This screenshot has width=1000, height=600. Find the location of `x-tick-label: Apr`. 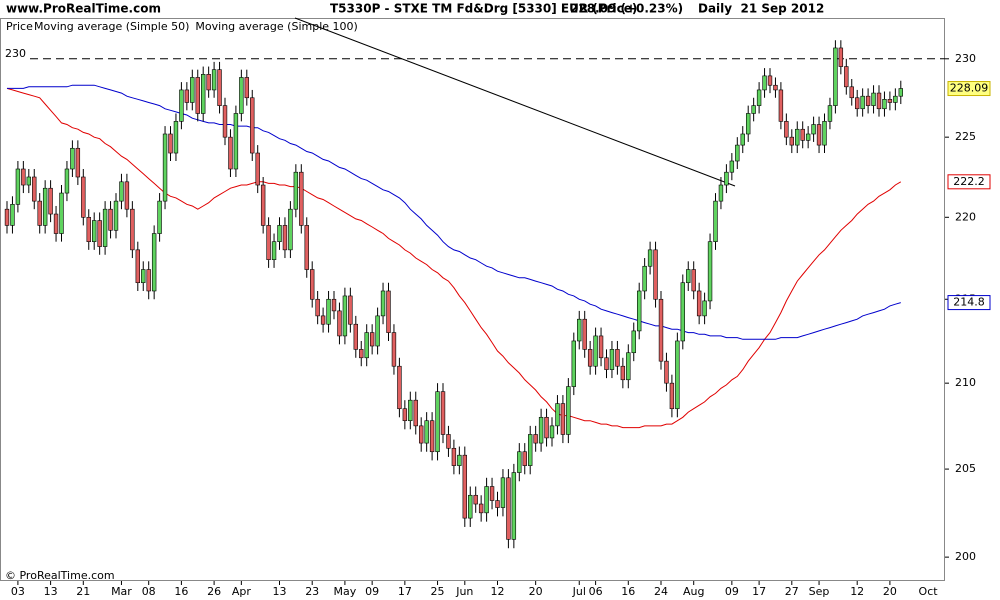

x-tick-label: Apr is located at coordinates (242, 591).